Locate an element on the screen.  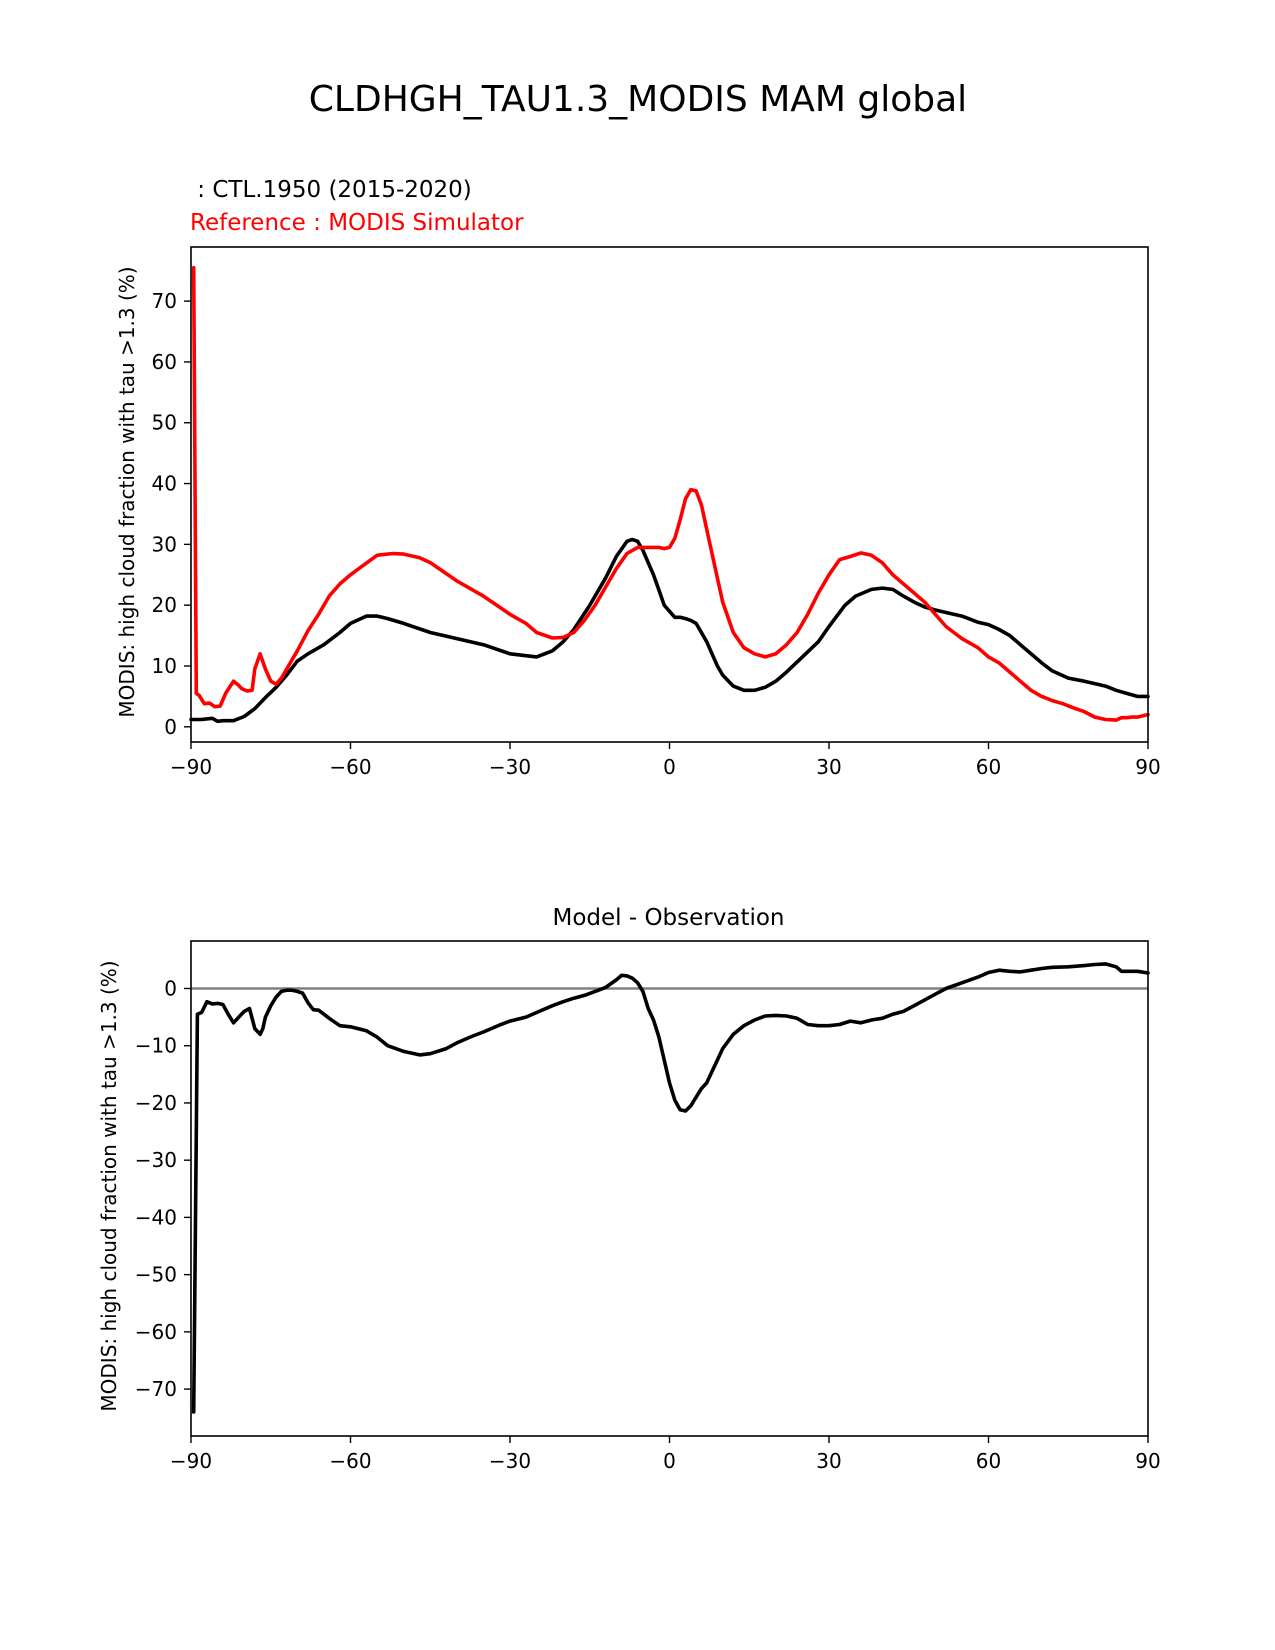
y-tick-label: −20 is located at coordinates (156, 1103).